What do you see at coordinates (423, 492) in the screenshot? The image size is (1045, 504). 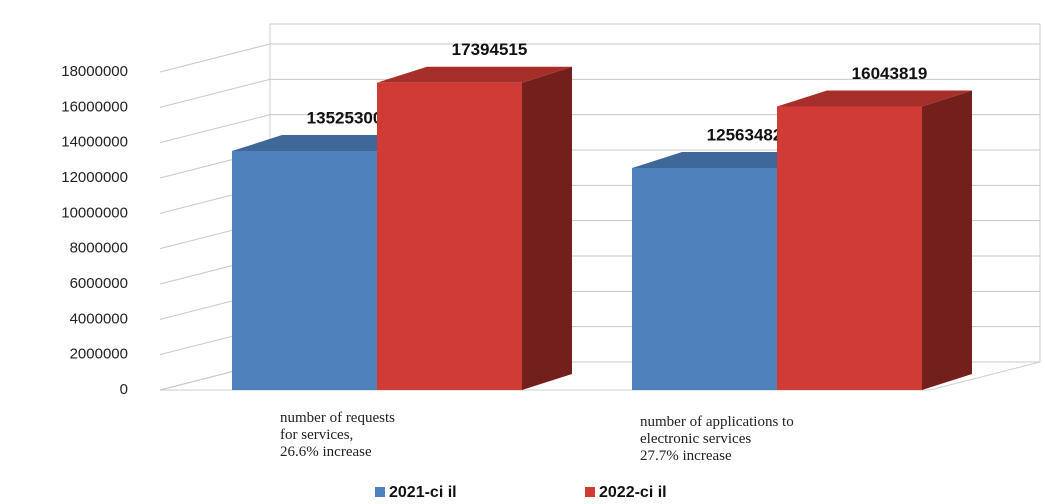 I see `legend-label: 2021-ci il` at bounding box center [423, 492].